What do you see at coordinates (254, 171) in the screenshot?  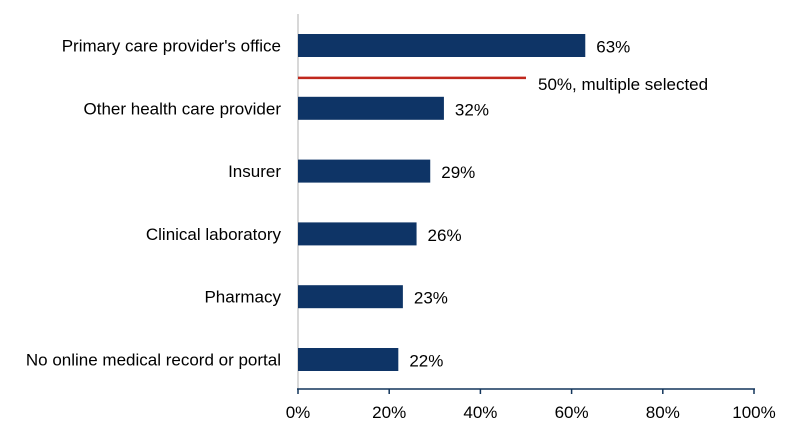 I see `category-label: Insurer` at bounding box center [254, 171].